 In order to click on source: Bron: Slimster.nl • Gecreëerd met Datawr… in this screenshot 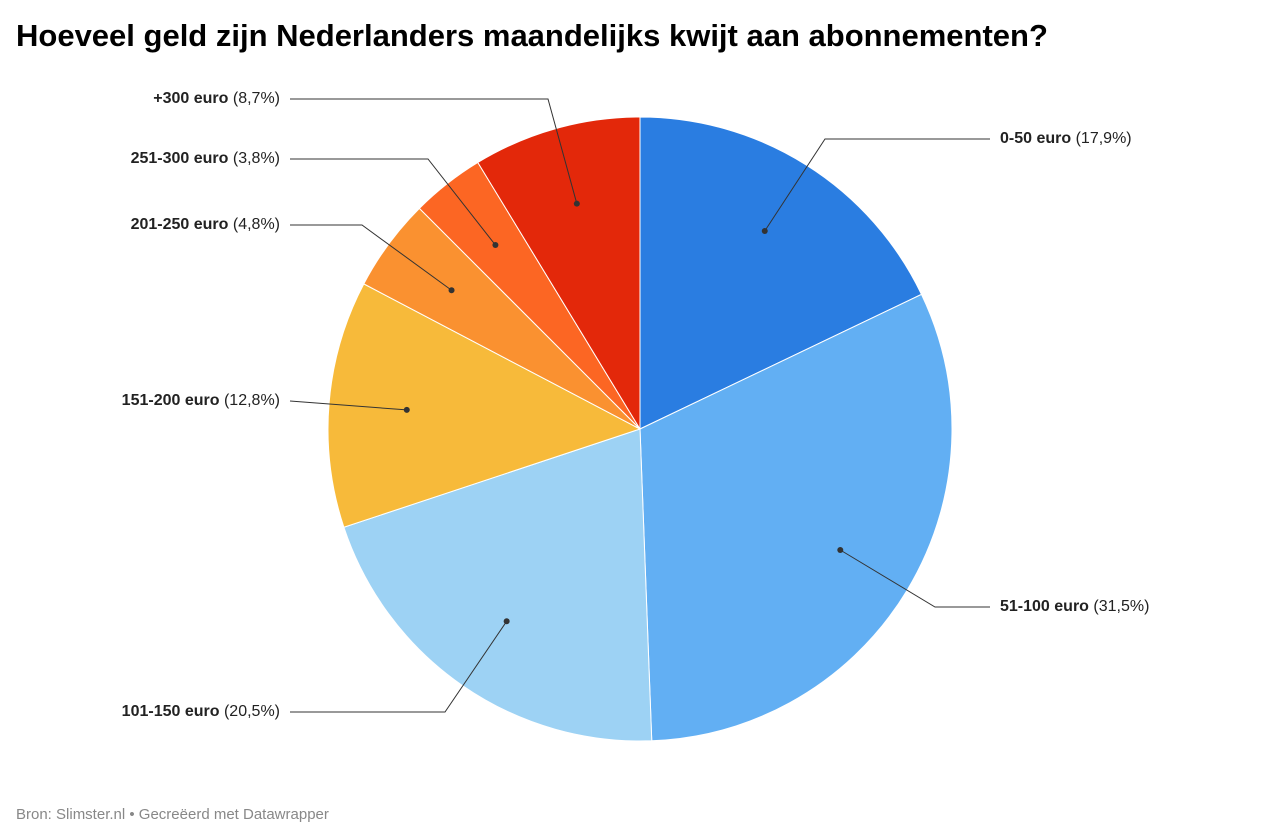, I will do `click(172, 814)`.